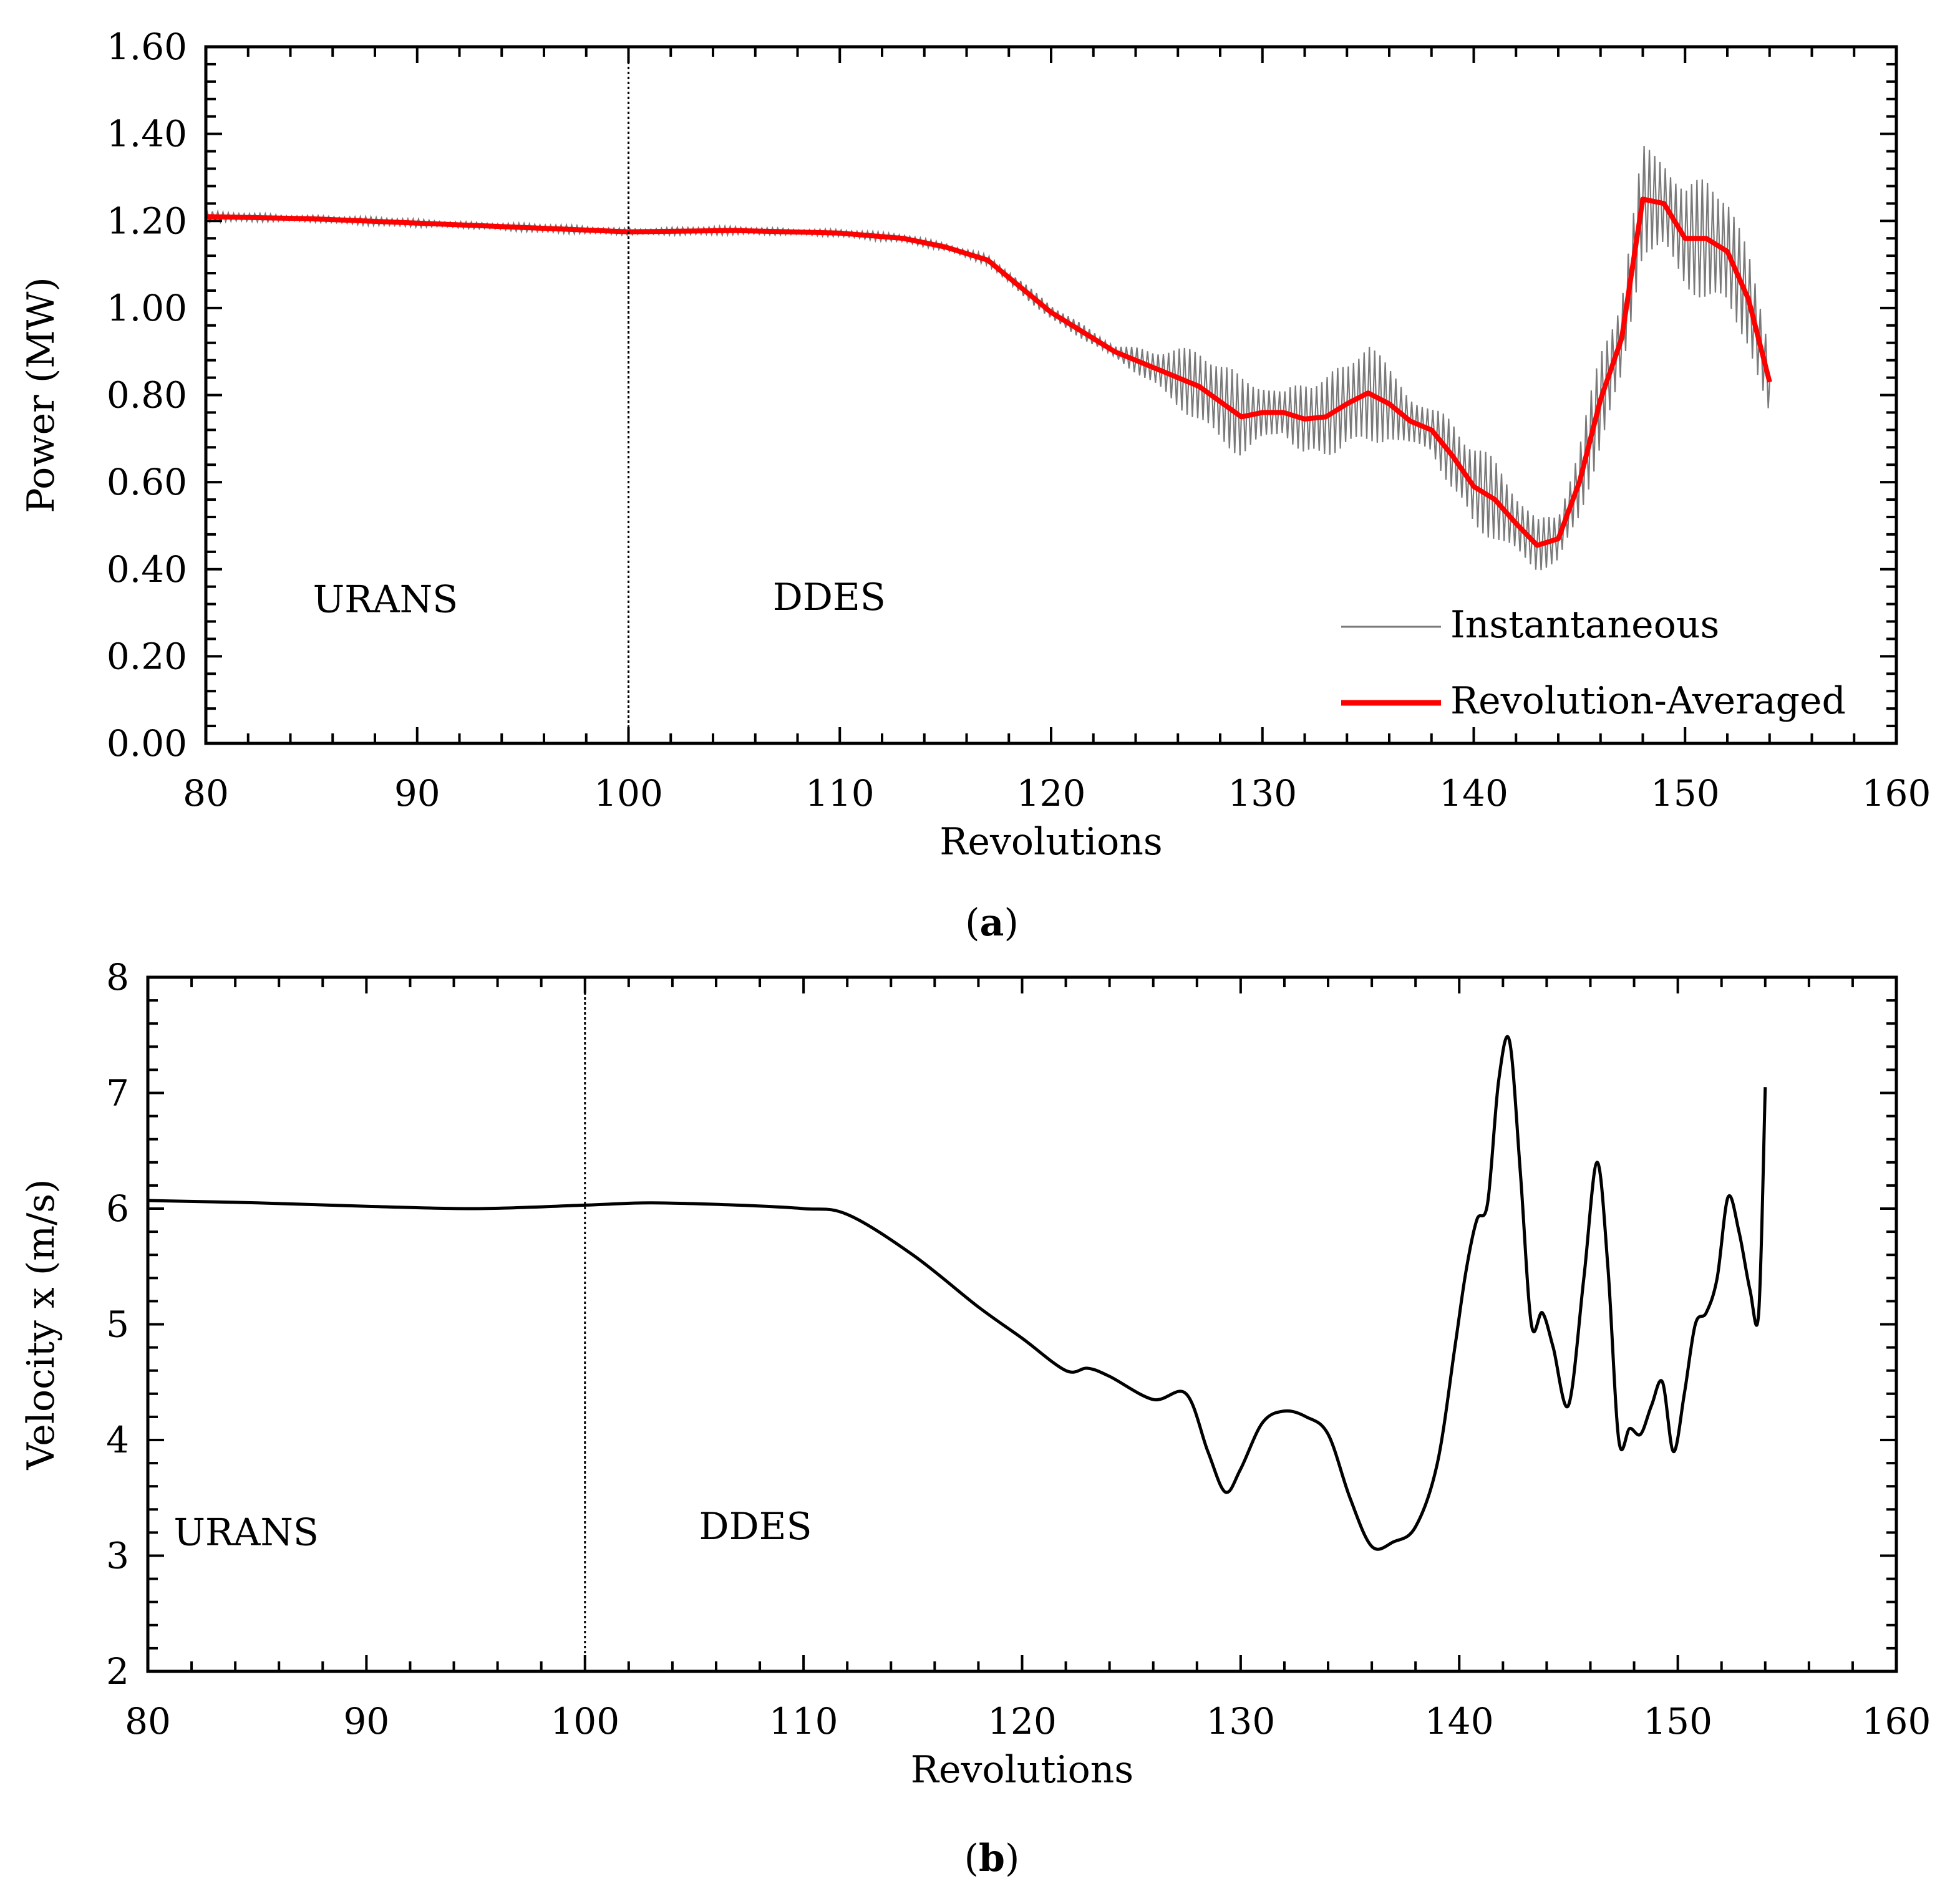  I want to click on y-tick-label: 2, so click(118, 1671).